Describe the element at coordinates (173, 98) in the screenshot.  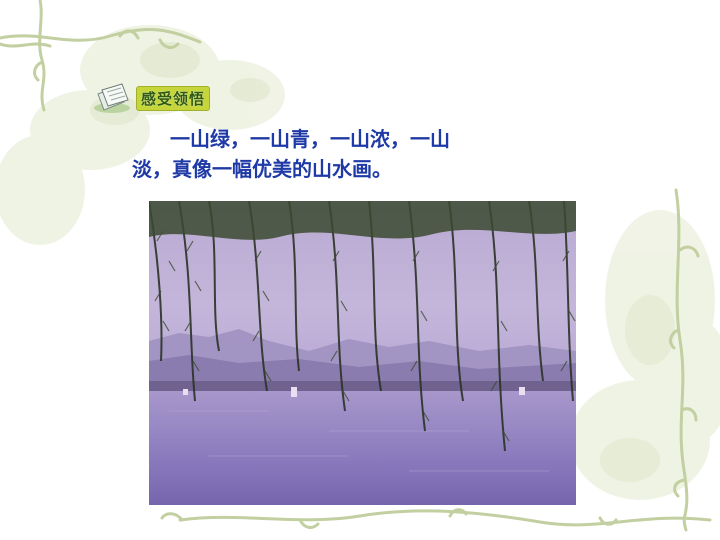
I see `section-title: 感受领悟` at that location.